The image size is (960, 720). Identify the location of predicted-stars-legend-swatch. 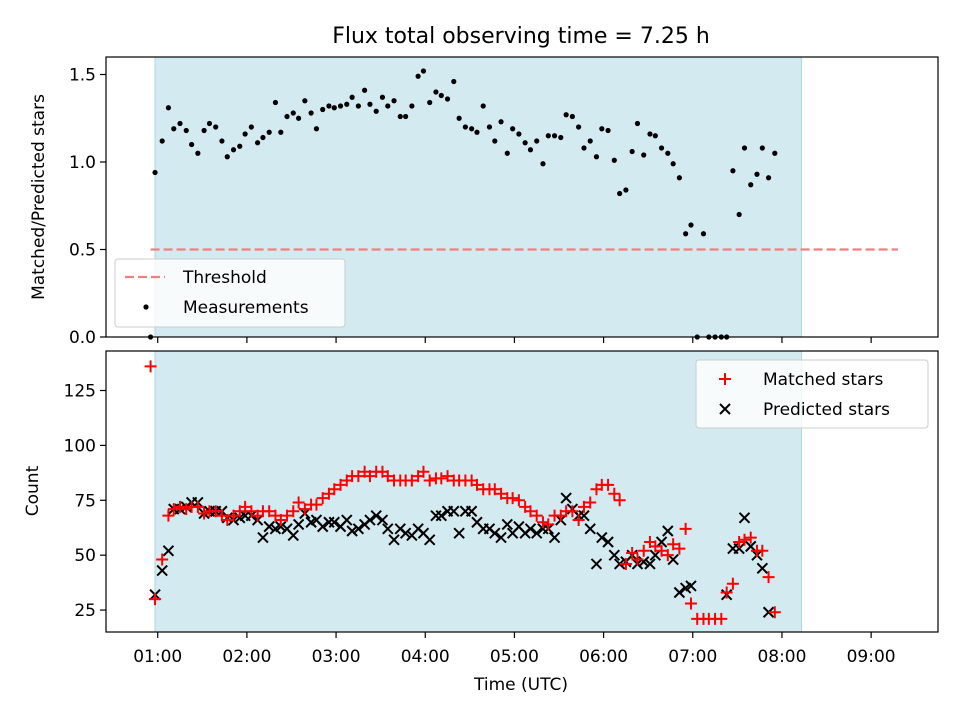
(725, 409).